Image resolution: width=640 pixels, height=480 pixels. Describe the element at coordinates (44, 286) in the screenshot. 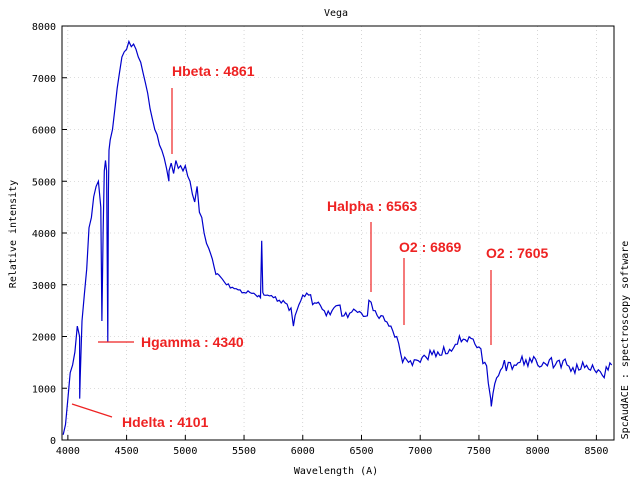

I see `y-tick-label: 3000` at that location.